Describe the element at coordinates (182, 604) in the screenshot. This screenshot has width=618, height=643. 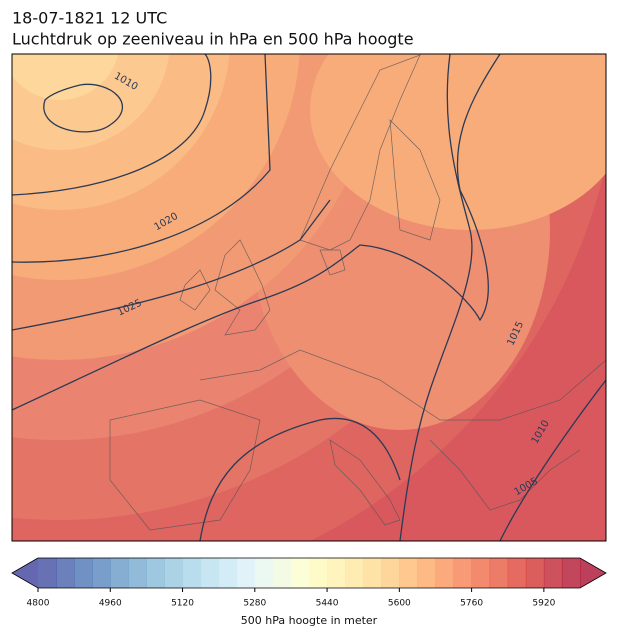
I see `colorbar-tick-label: 5120` at that location.